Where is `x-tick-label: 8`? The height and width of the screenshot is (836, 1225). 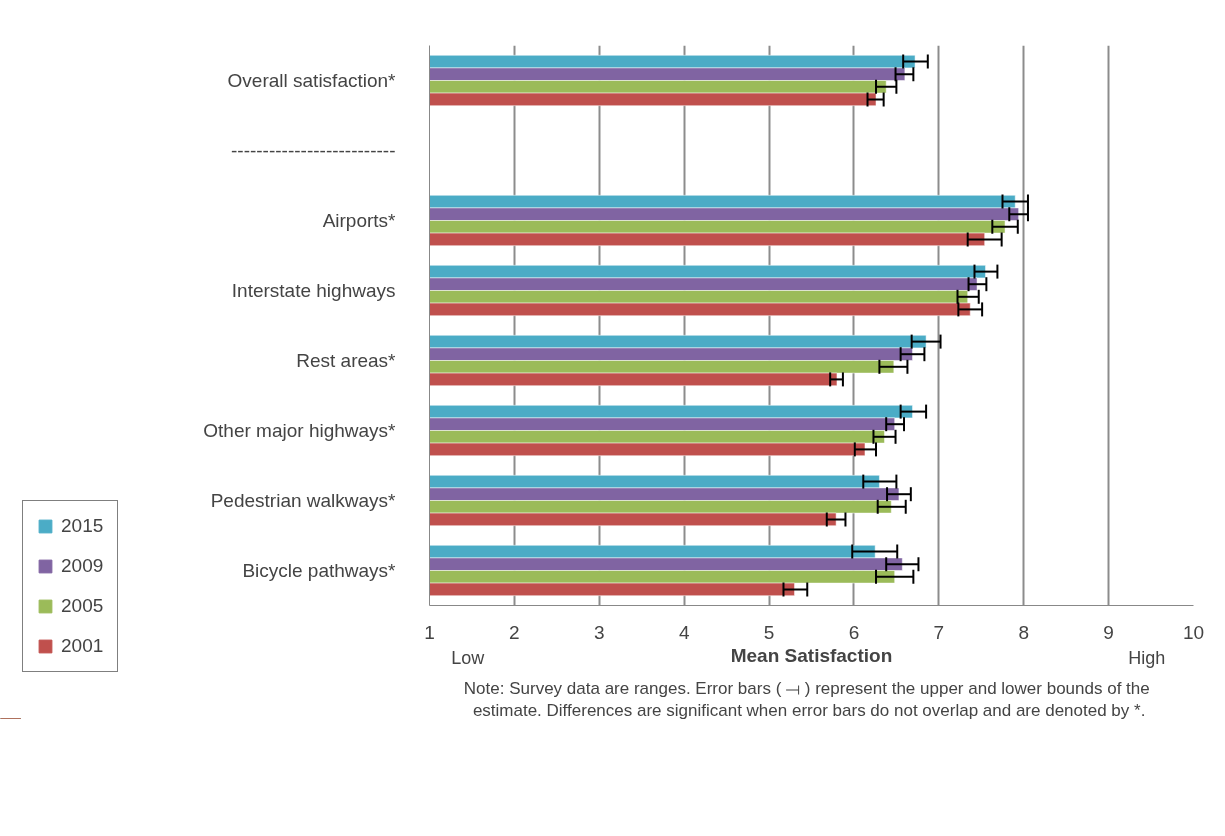 x-tick-label: 8 is located at coordinates (1024, 632).